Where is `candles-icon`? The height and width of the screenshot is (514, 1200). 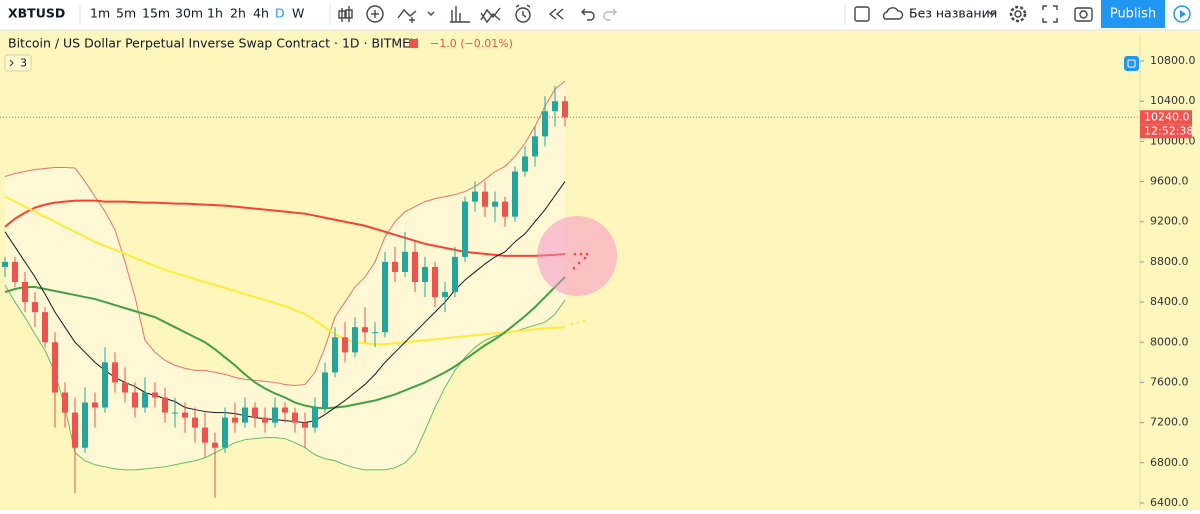 candles-icon is located at coordinates (345, 14).